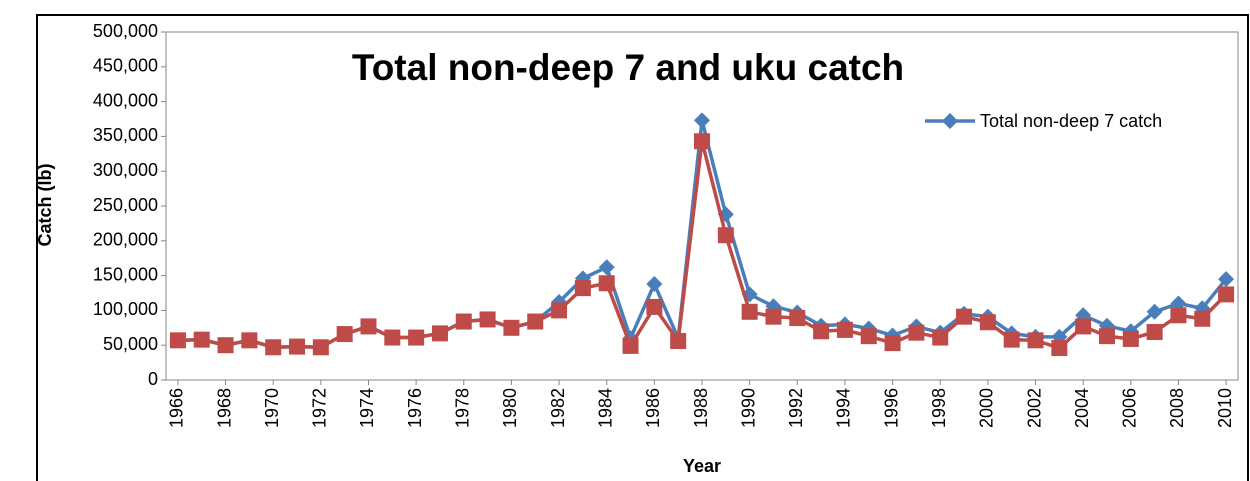  What do you see at coordinates (125, 66) in the screenshot?
I see `y-tick-label: 450,000` at bounding box center [125, 66].